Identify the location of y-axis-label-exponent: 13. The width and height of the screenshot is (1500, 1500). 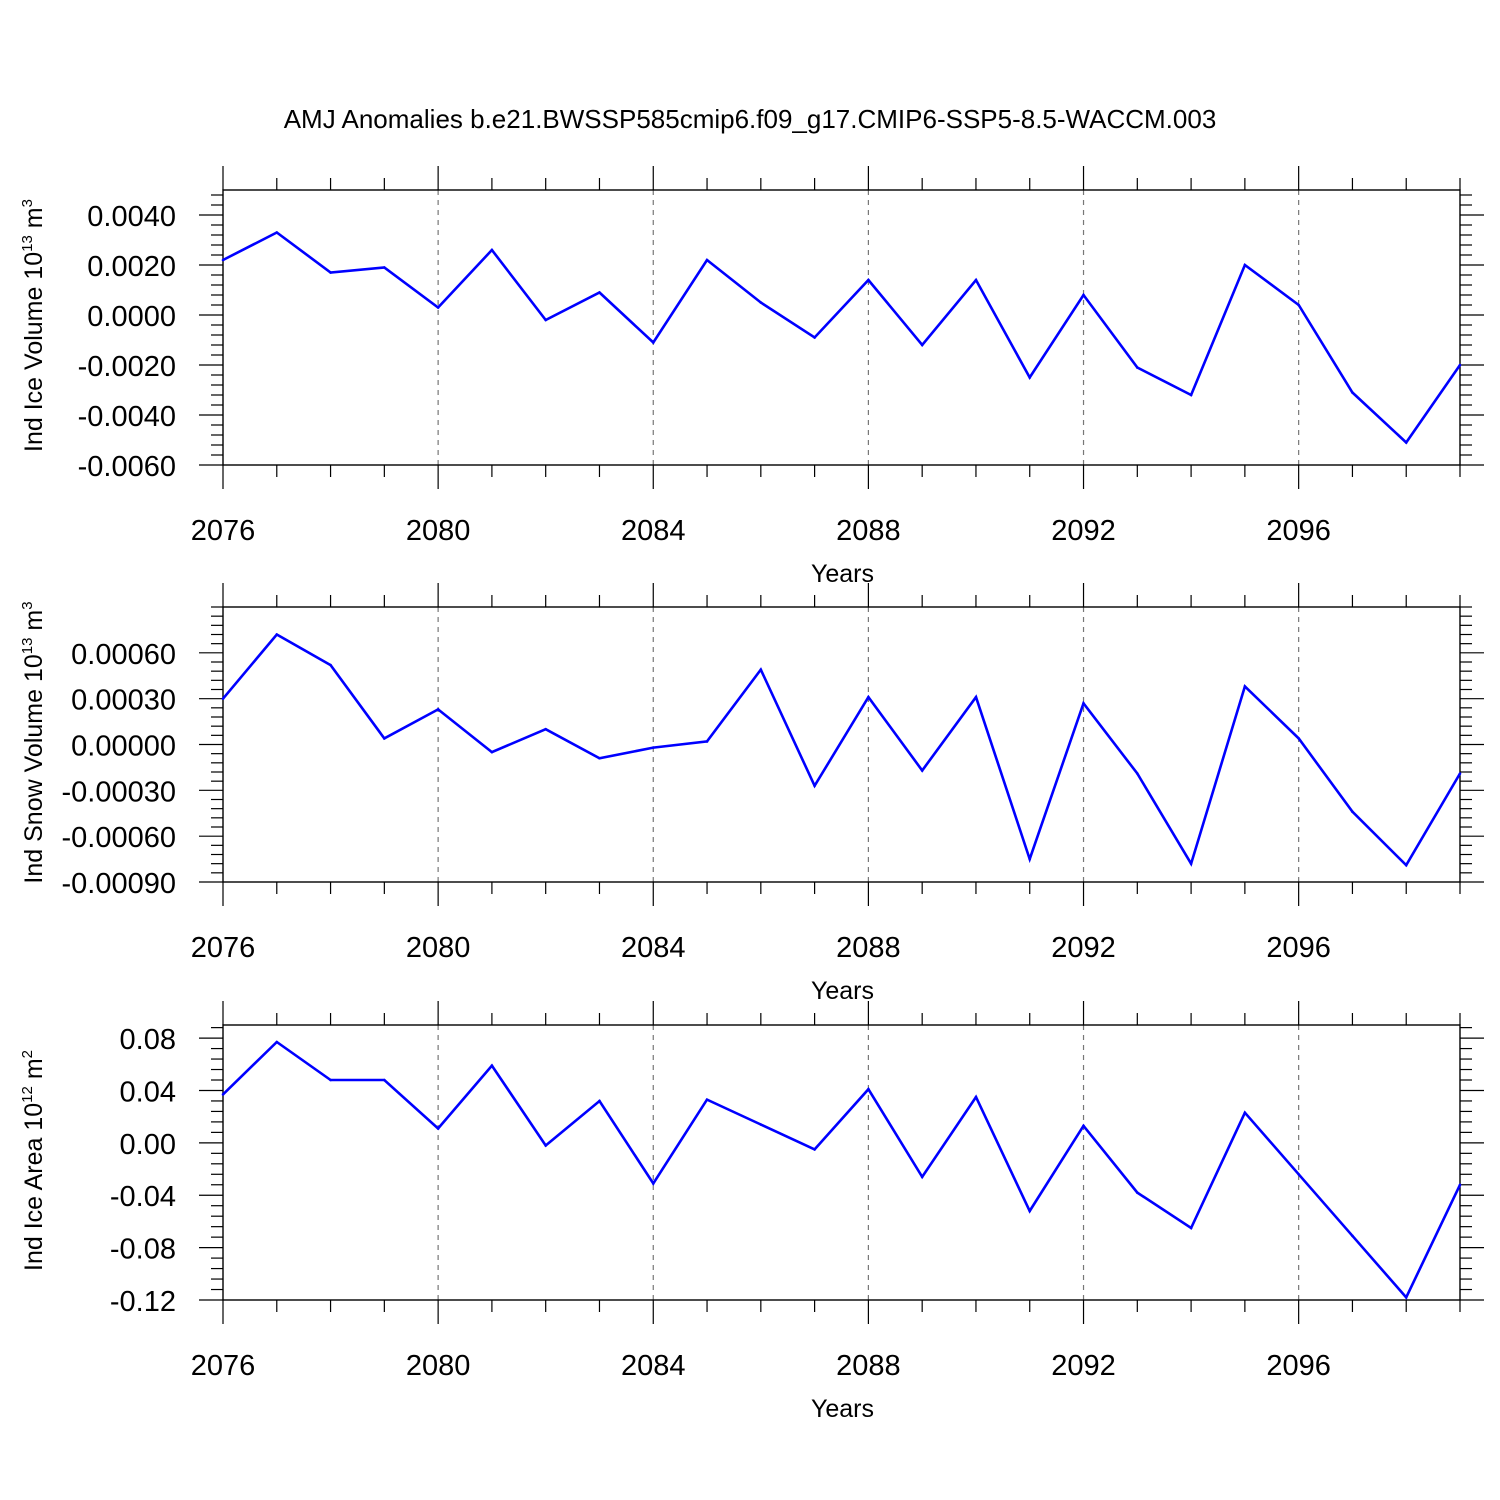
(27, 646).